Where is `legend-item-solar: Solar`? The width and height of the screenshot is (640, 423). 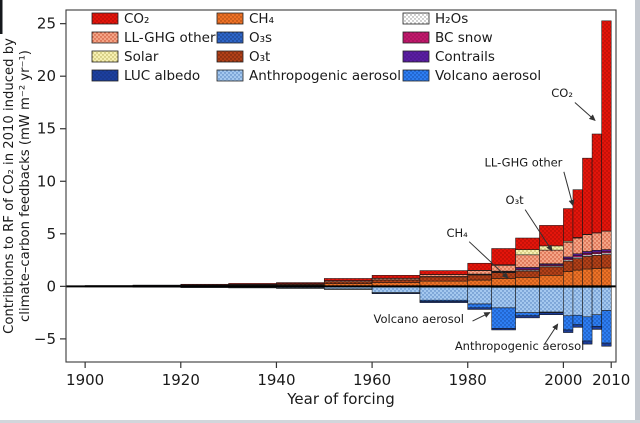
legend-item-solar: Solar is located at coordinates (125, 57).